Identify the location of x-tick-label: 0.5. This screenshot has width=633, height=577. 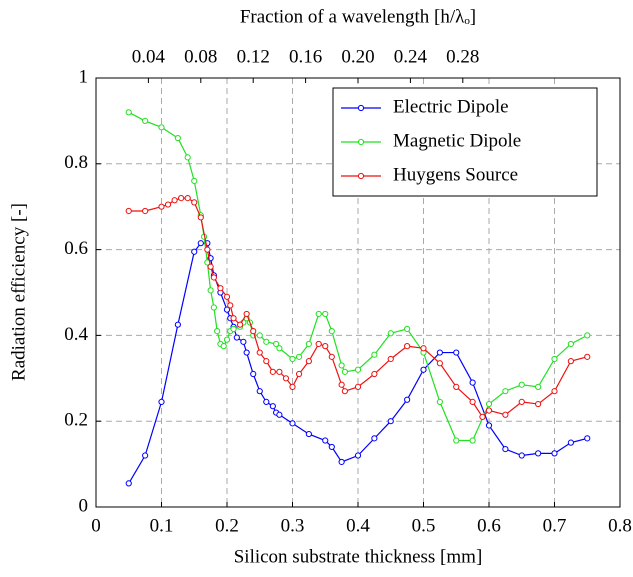
(424, 525).